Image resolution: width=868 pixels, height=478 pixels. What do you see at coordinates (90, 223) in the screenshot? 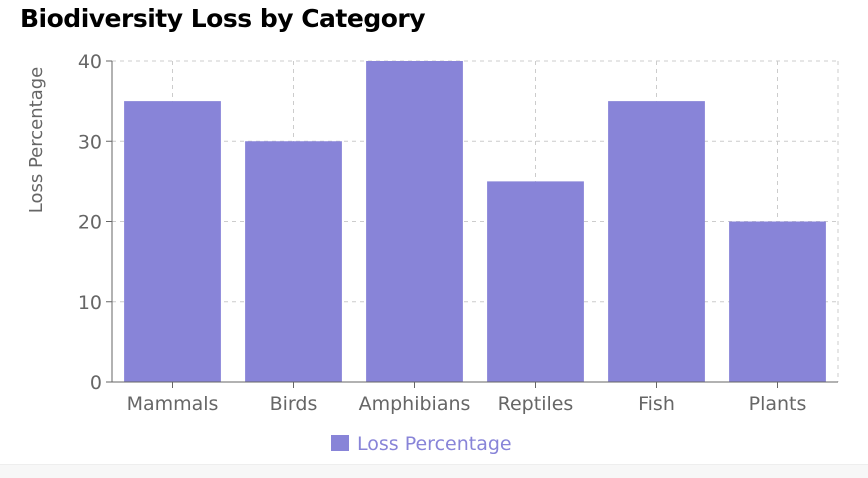
I see `y-tick-label-2: 20` at bounding box center [90, 223].